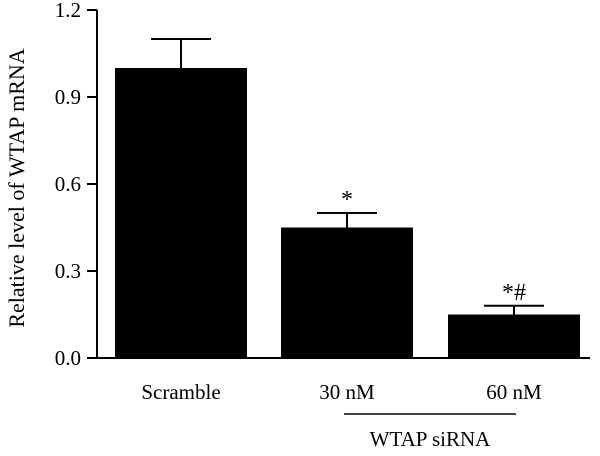  What do you see at coordinates (68, 184) in the screenshot?
I see `y-tick-label: 0.6` at bounding box center [68, 184].